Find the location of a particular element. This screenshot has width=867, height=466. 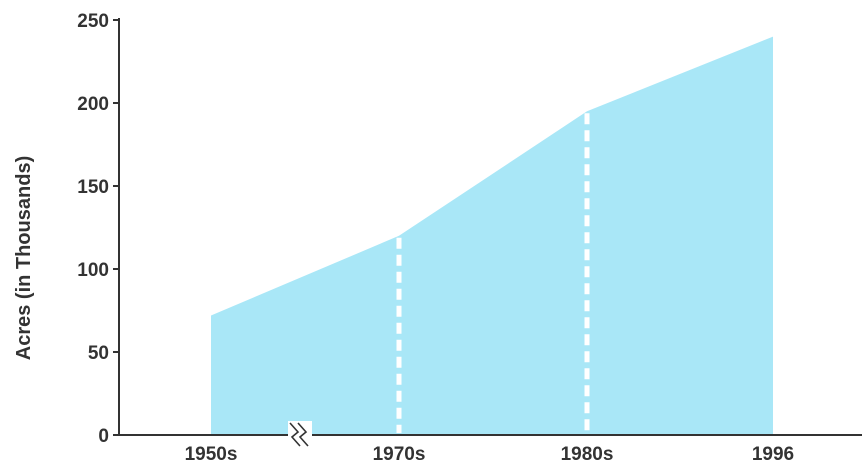

y-tick-label: 0 is located at coordinates (103, 436).